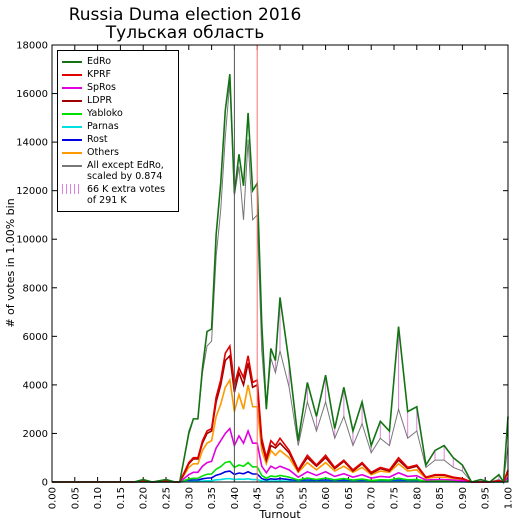 Image resolution: width=525 pixels, height=522 pixels. Describe the element at coordinates (32, 191) in the screenshot. I see `y-tick-label: 12000` at that location.